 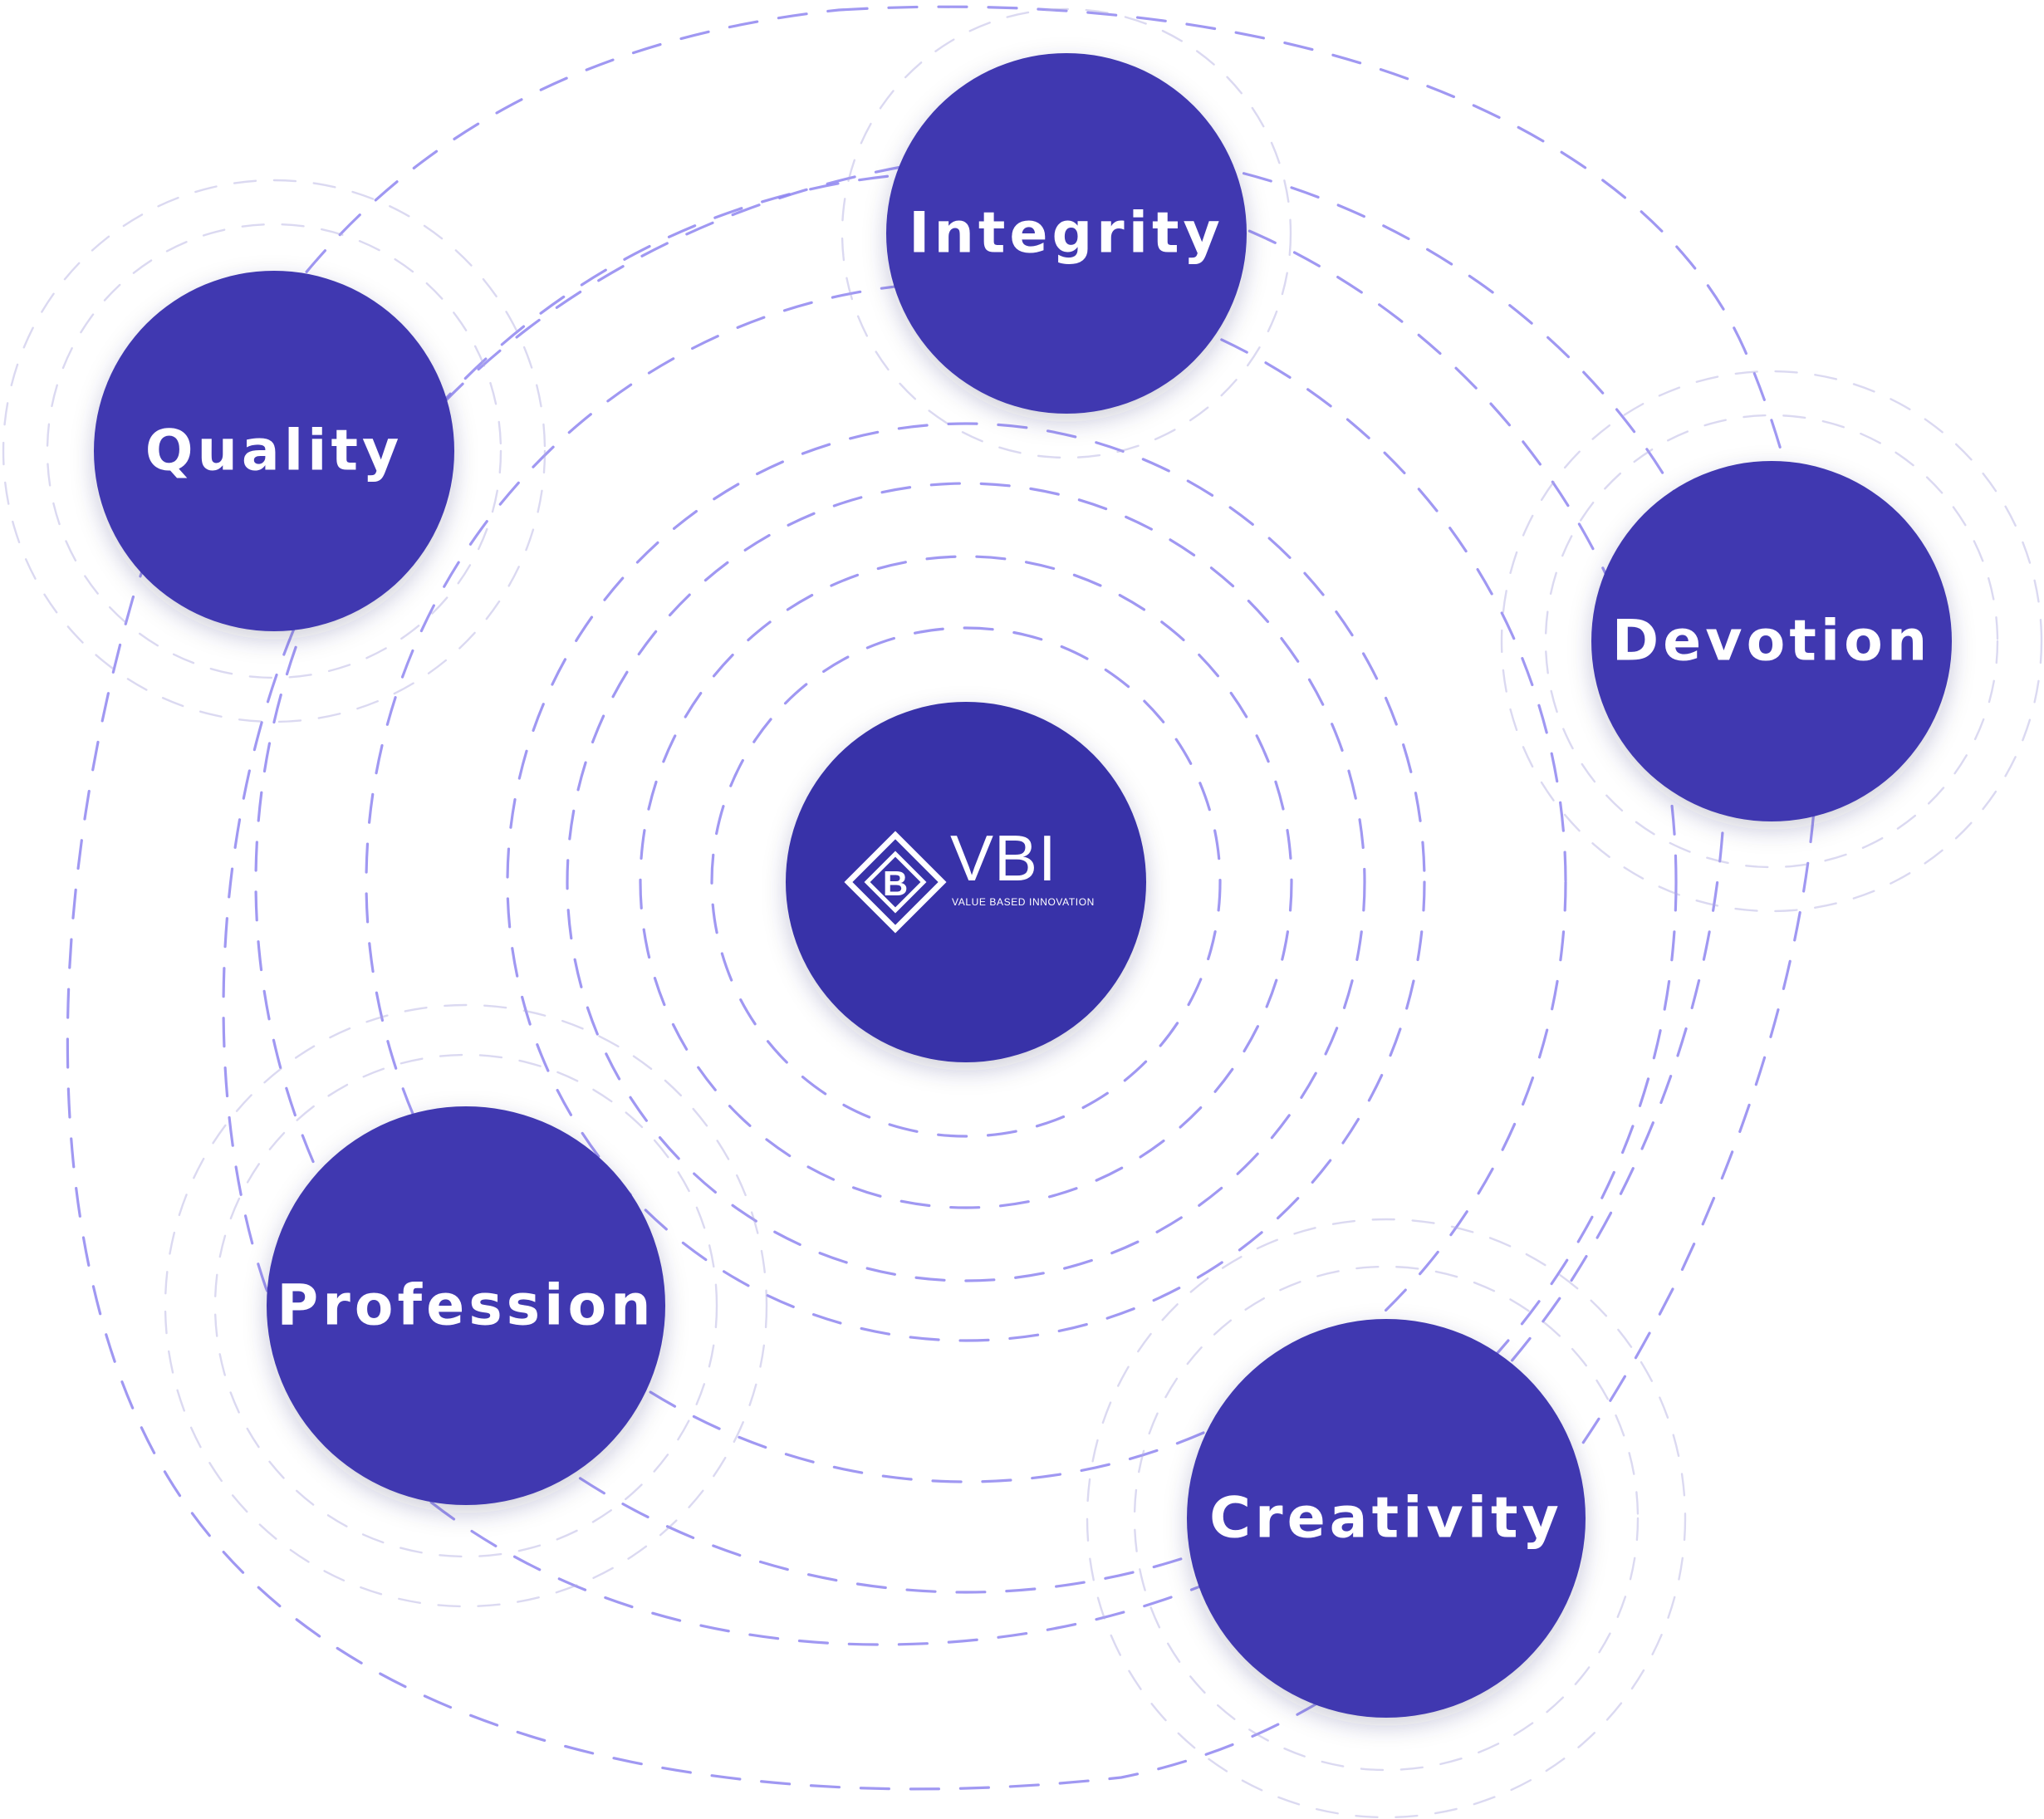 I want to click on value-label-quality: Quality, so click(x=274, y=452).